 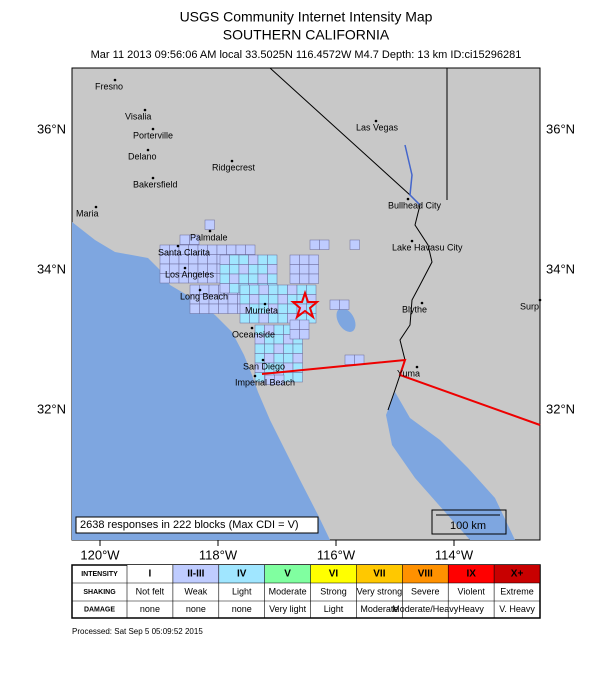 I want to click on legend-cell: VI, so click(x=334, y=574).